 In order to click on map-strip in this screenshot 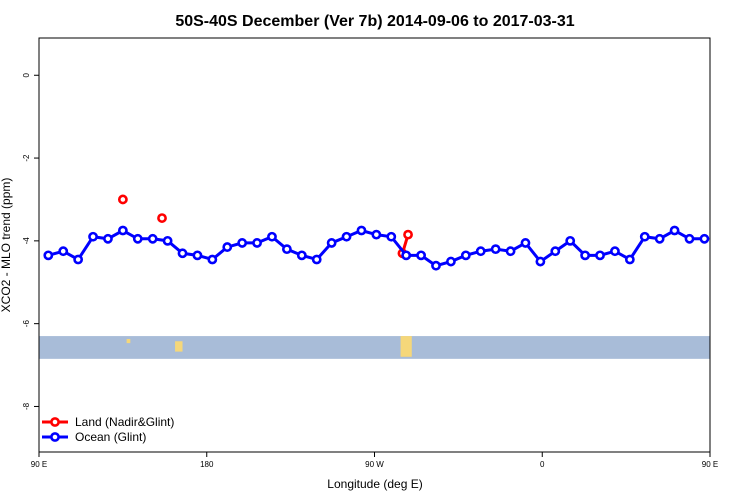, I will do `click(374, 347)`.